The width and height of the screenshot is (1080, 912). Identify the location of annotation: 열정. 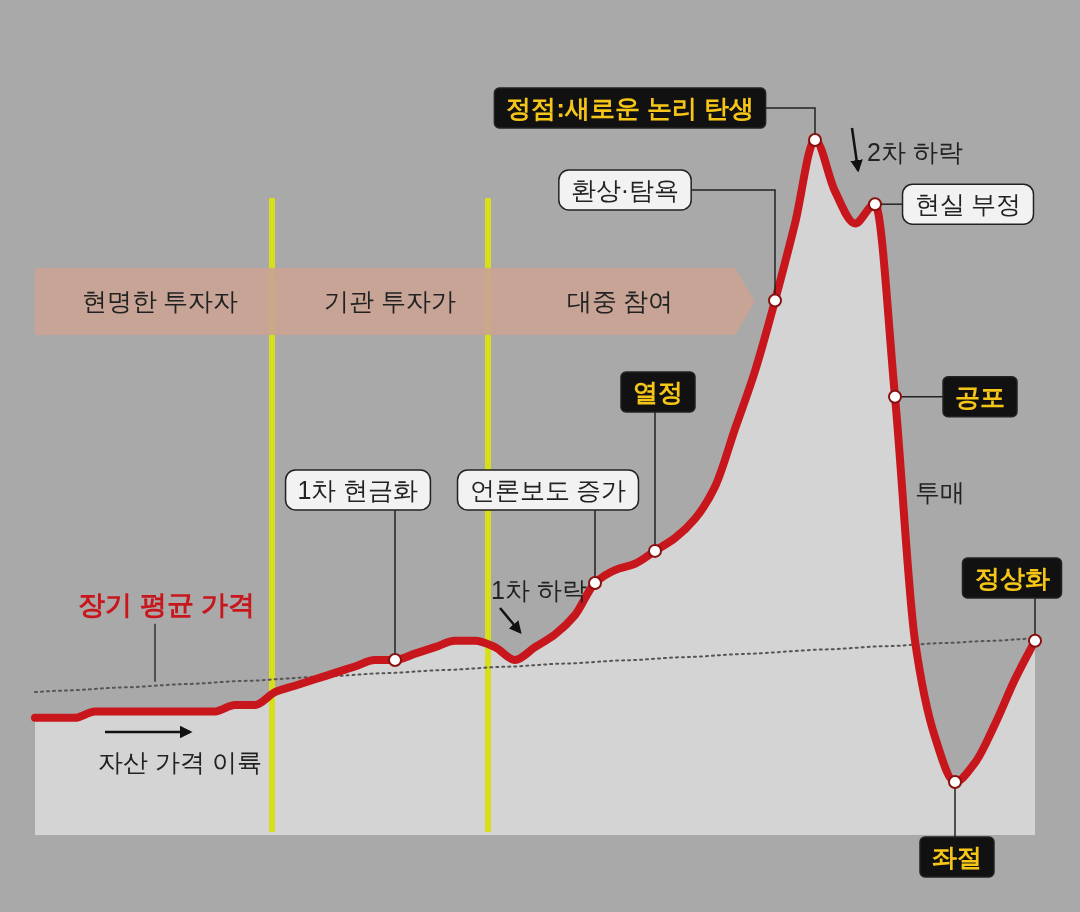
(658, 392).